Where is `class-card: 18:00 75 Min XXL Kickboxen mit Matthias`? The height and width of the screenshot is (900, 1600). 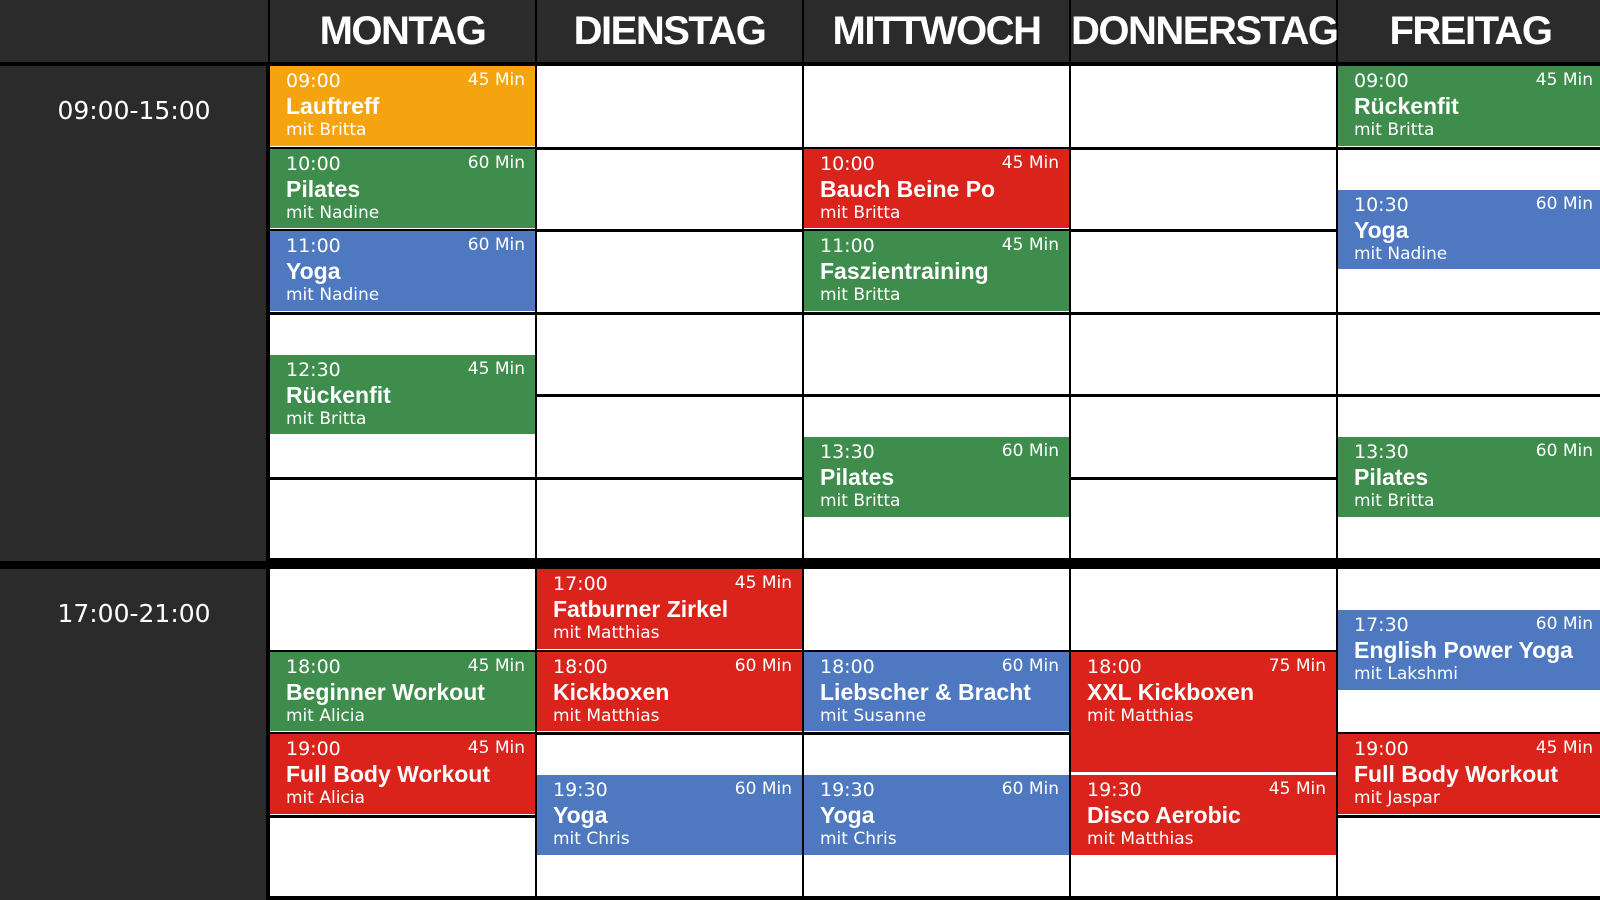
class-card: 18:00 75 Min XXL Kickboxen mit Matthias is located at coordinates (1203, 712).